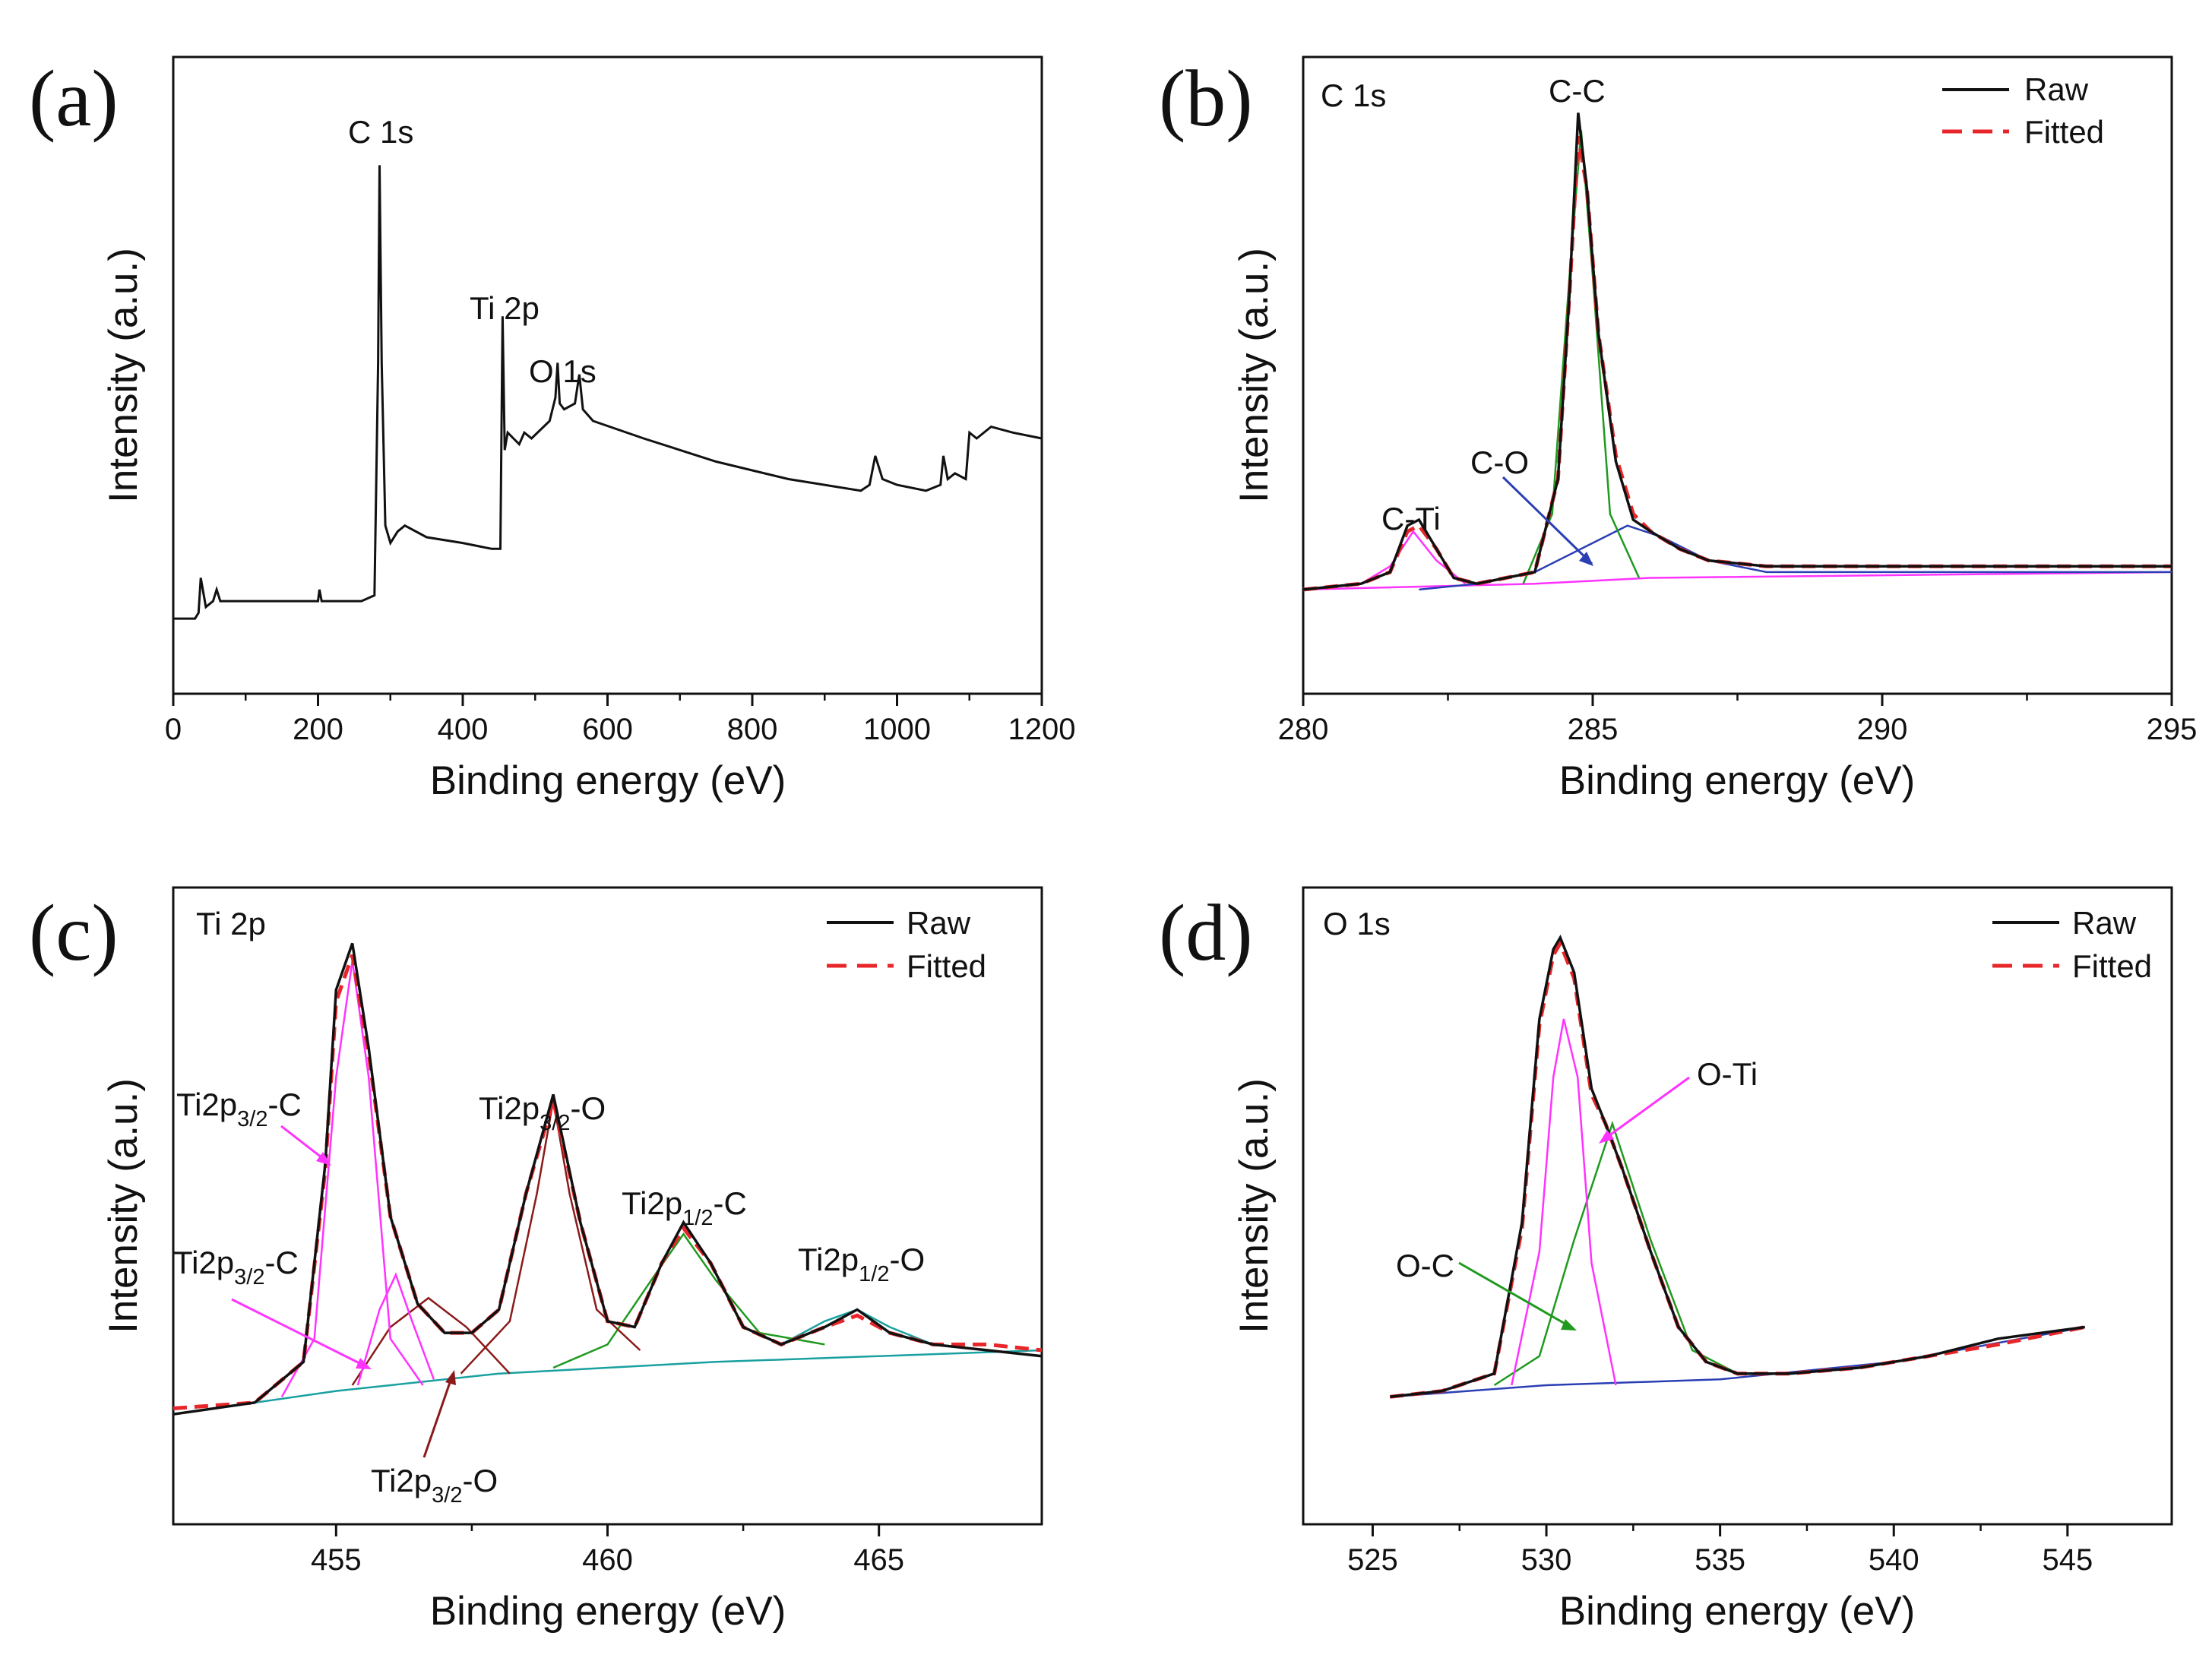 The height and width of the screenshot is (1658, 2212). I want to click on panel-d-x-axis-label: Binding energy (eV), so click(1737, 1611).